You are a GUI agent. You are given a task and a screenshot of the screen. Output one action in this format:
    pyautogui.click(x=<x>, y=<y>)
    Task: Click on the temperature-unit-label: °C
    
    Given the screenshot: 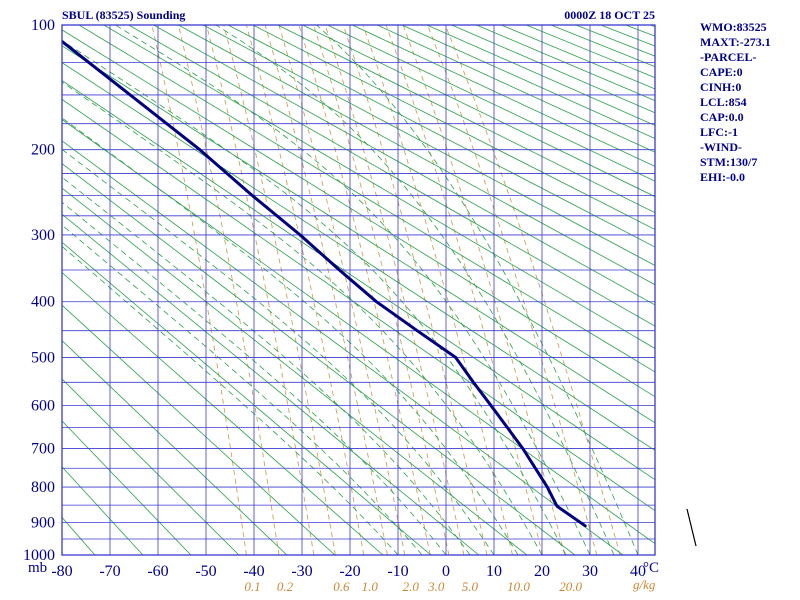 What is the action you would take?
    pyautogui.click(x=651, y=568)
    